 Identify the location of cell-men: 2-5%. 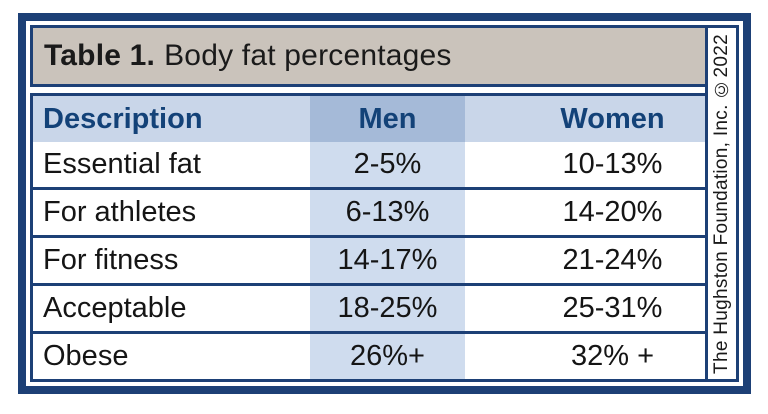
(387, 164).